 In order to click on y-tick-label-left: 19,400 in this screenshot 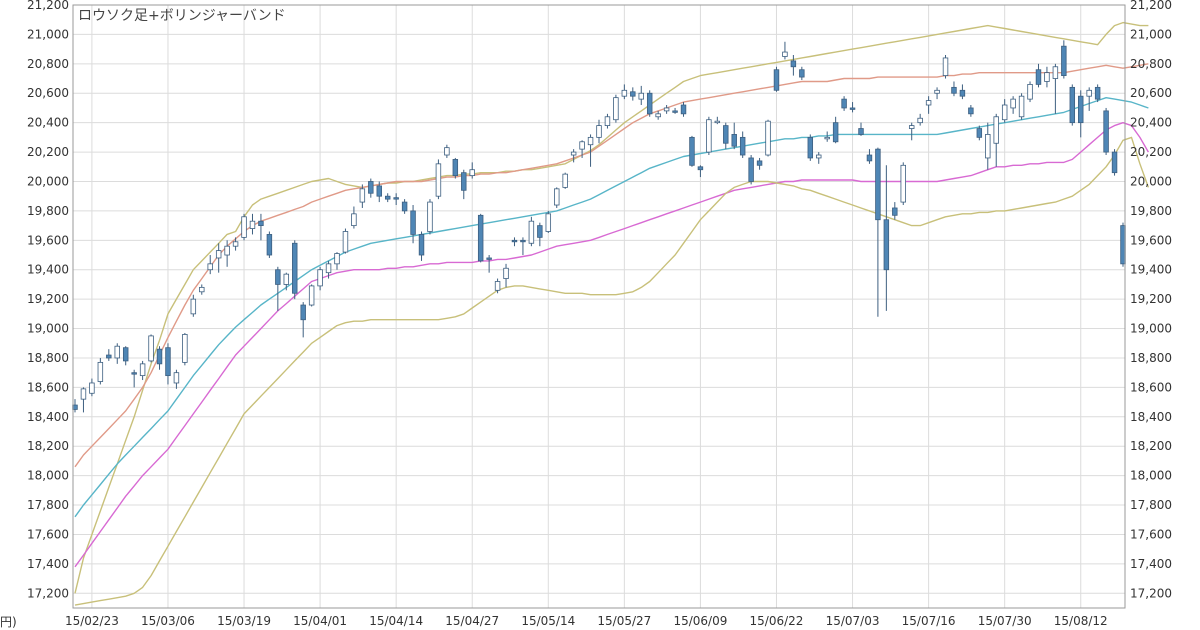, I will do `click(48, 270)`.